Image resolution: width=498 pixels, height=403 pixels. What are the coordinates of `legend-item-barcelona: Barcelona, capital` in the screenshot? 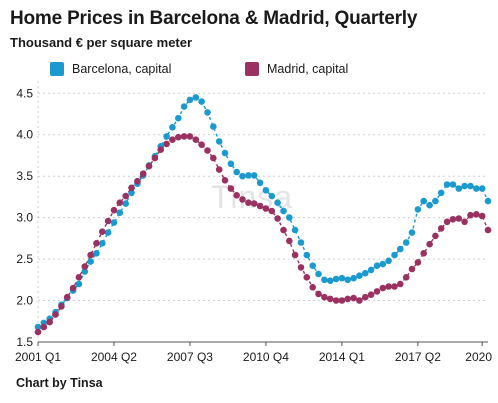 It's located at (110, 69).